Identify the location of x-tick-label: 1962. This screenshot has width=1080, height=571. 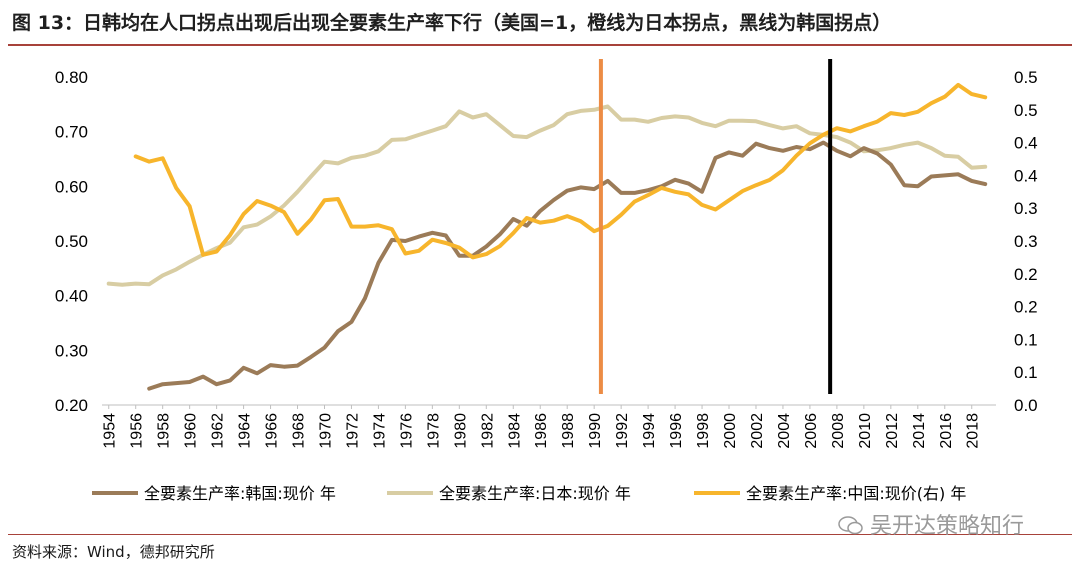
(218, 431).